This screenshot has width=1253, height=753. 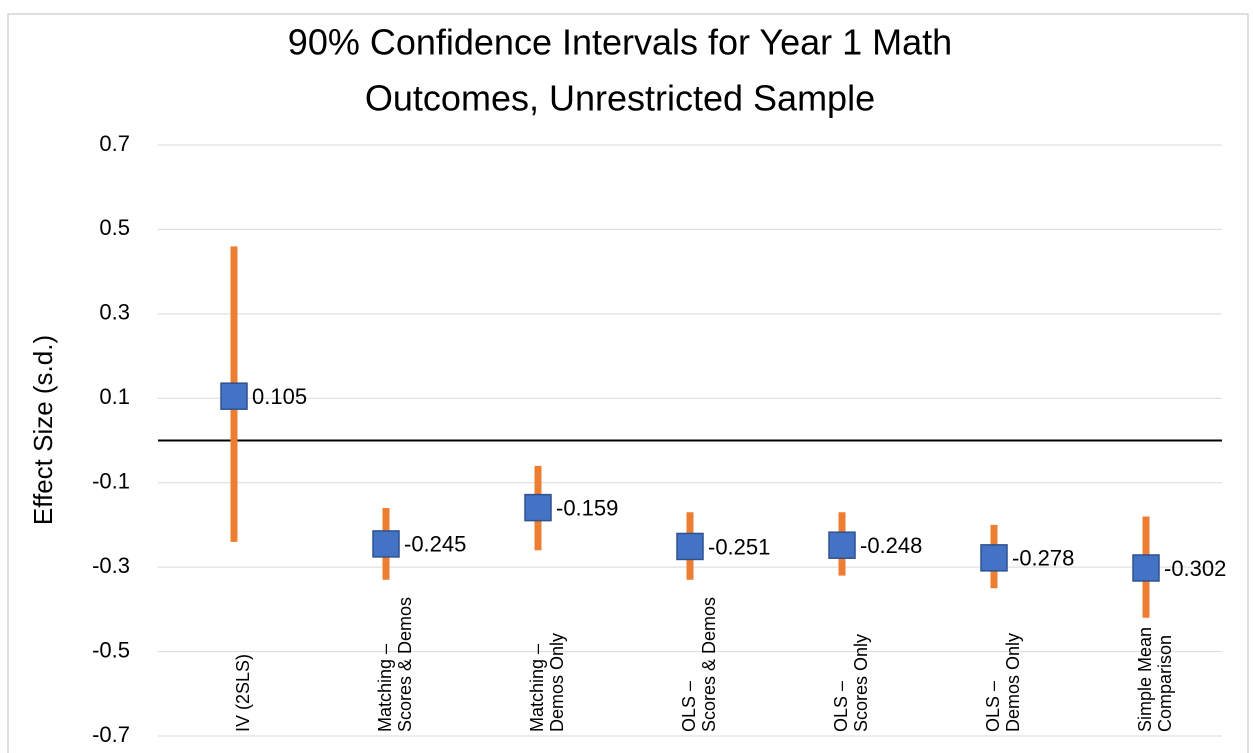 What do you see at coordinates (891, 545) in the screenshot?
I see `data-label: -0.248` at bounding box center [891, 545].